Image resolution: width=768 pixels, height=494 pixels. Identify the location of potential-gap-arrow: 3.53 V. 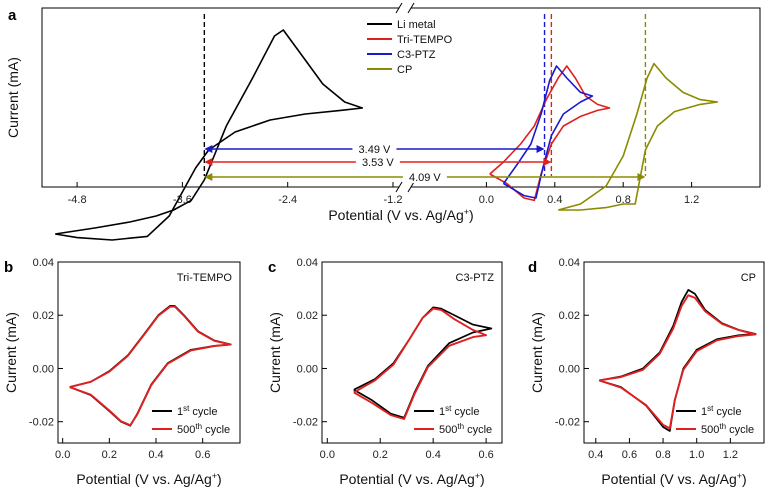
(378, 162).